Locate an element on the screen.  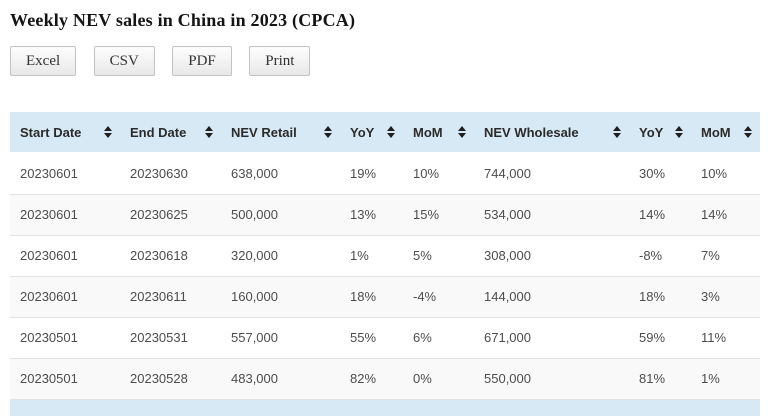
cell-retail-mom: 5% is located at coordinates (438, 256).